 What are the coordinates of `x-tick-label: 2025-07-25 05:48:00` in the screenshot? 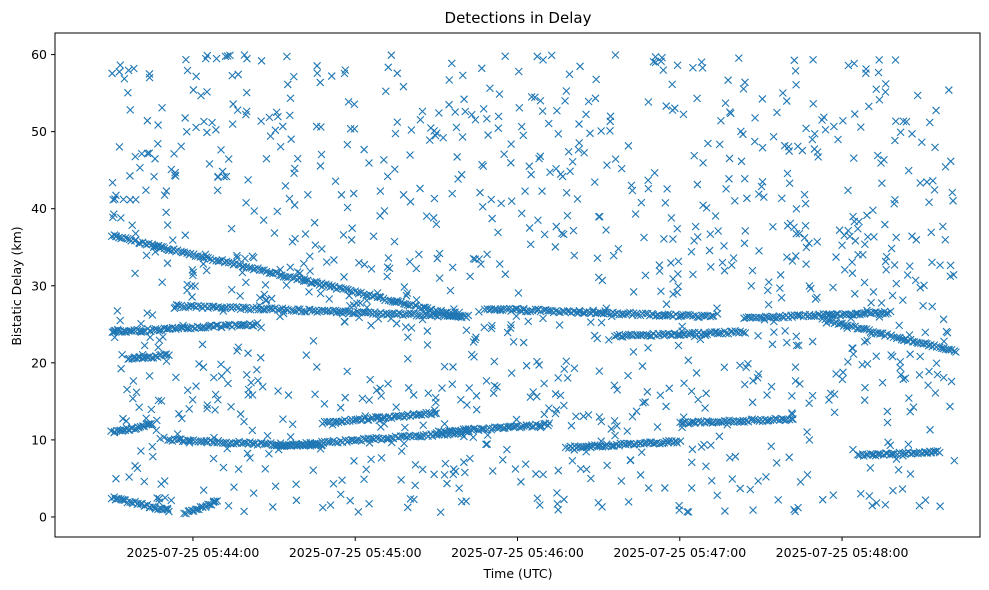 It's located at (842, 552).